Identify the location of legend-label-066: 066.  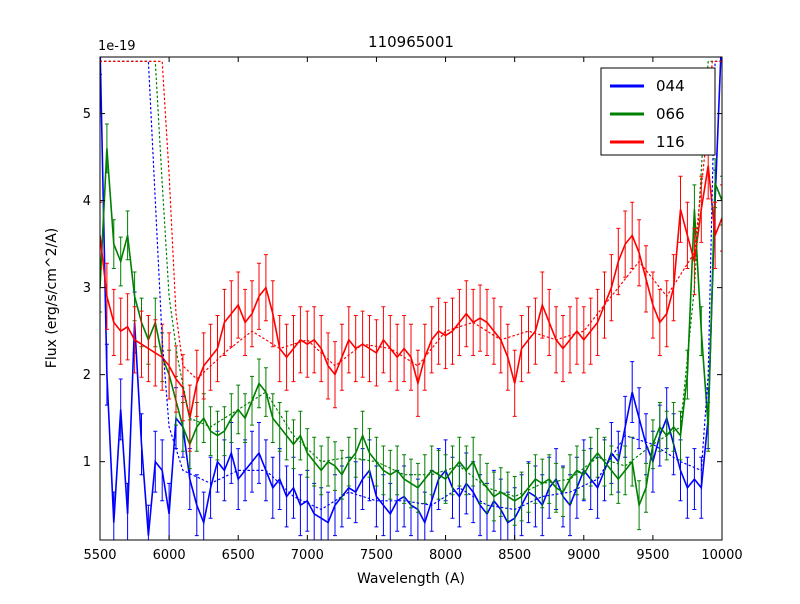
(670, 114).